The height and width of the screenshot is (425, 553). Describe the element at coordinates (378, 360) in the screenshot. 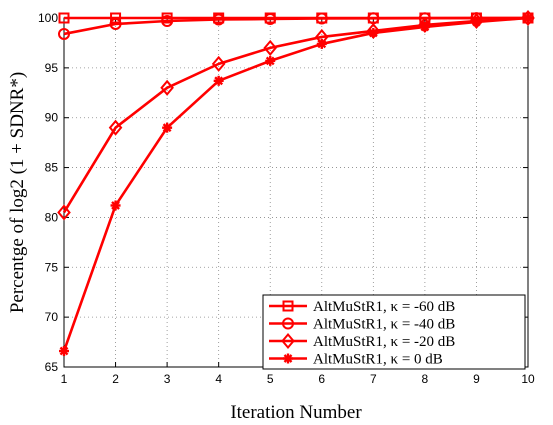

I see `legend-label: AltMuStR1, κ = 0 dB` at that location.